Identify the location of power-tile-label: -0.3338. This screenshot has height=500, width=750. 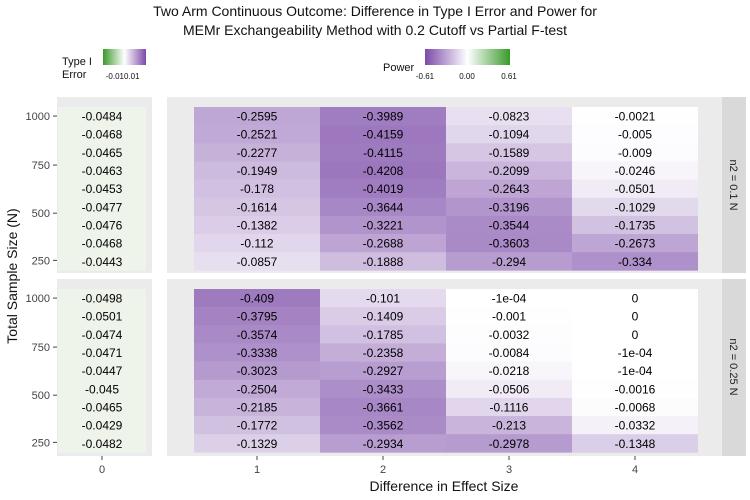
(257, 353).